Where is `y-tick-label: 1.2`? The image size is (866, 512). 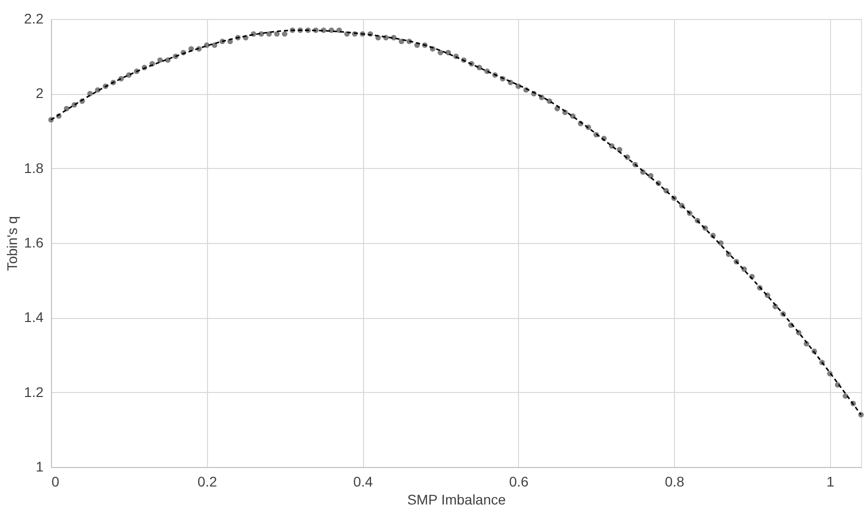 y-tick-label: 1.2 is located at coordinates (34, 392).